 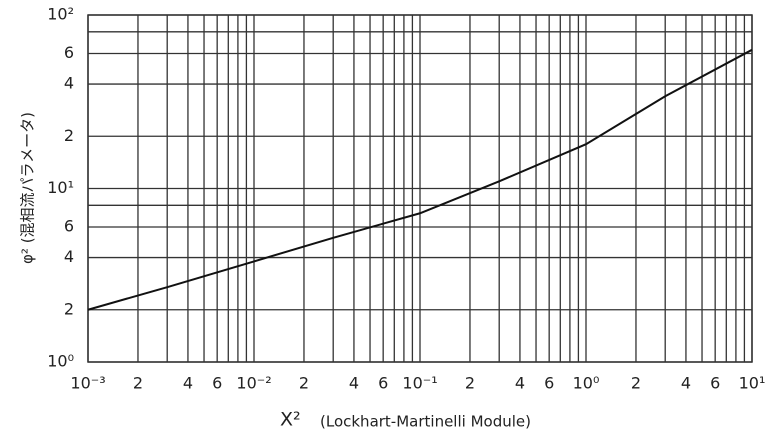 What do you see at coordinates (419, 383) in the screenshot?
I see `x-tick-label: 10⁻¹` at bounding box center [419, 383].